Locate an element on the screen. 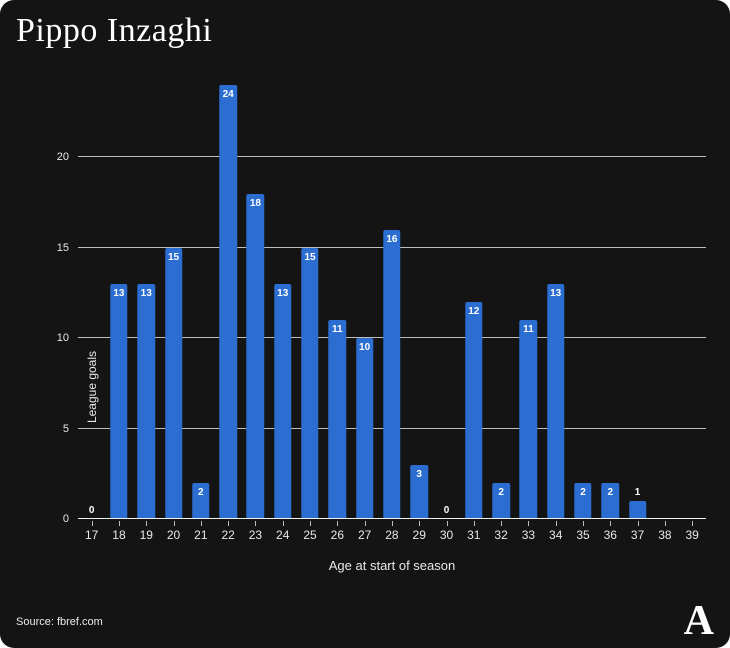  bar-value-label: 3 is located at coordinates (419, 474).